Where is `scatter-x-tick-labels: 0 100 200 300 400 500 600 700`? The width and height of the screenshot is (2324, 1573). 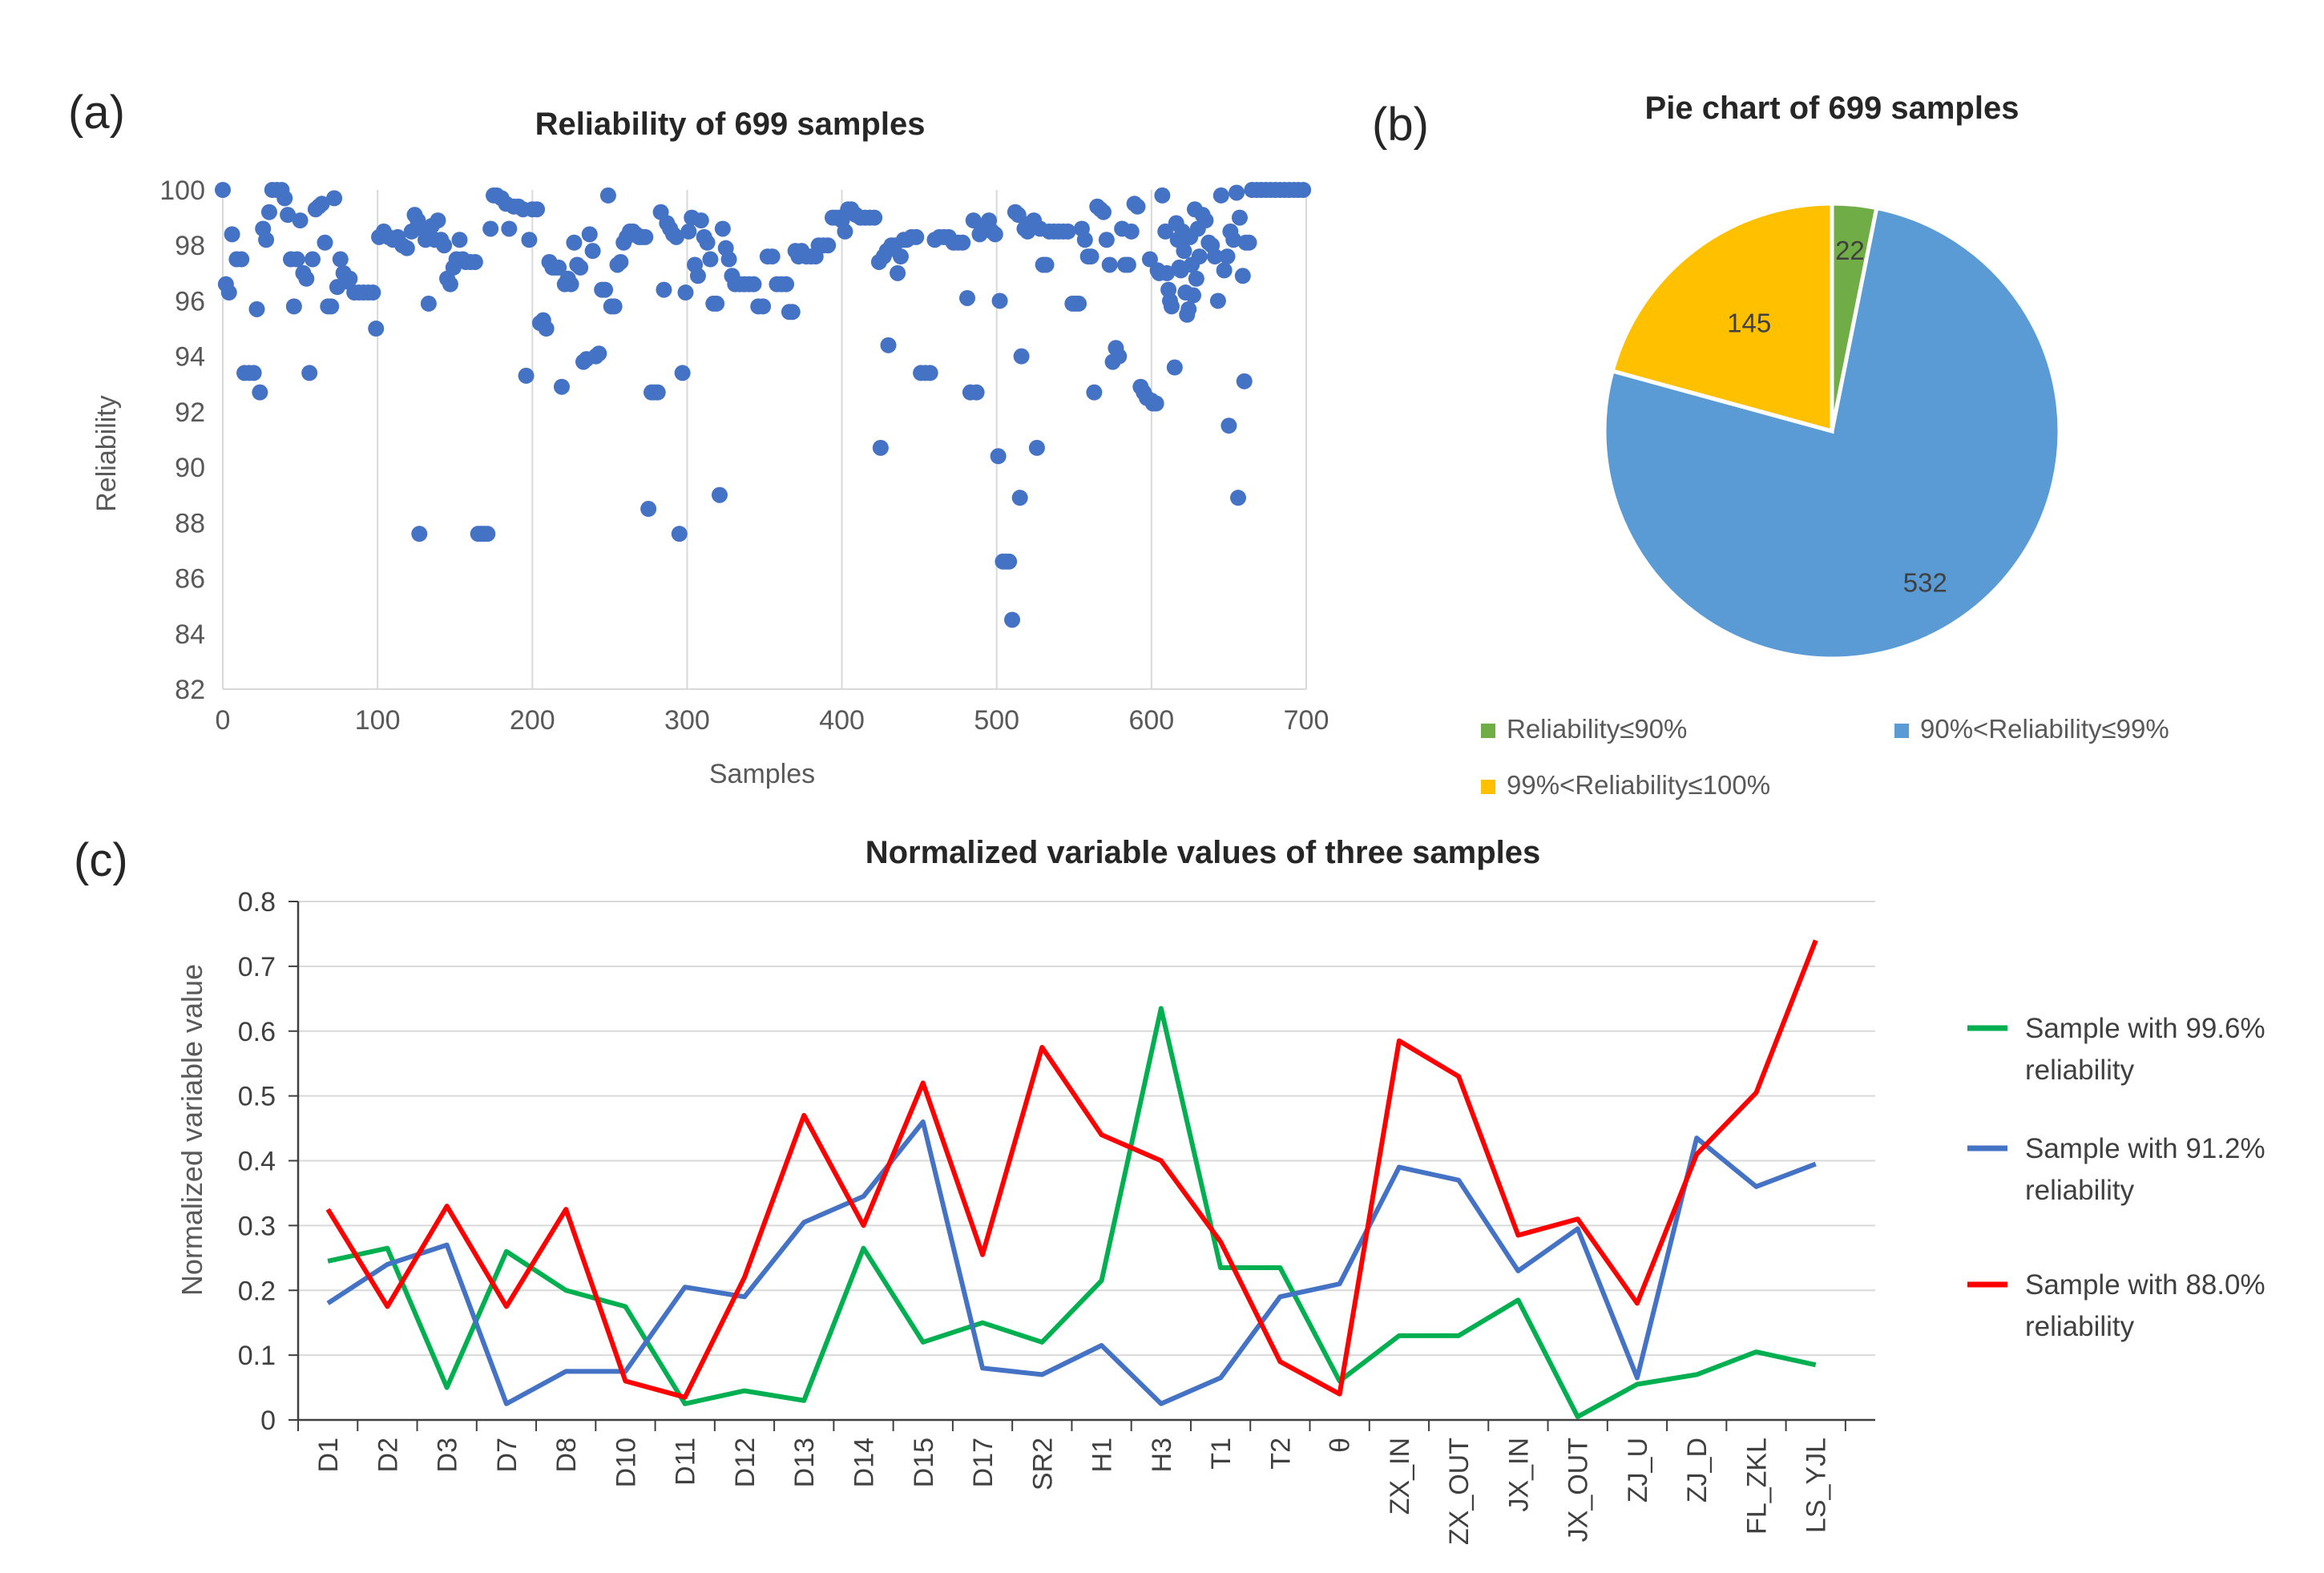
scatter-x-tick-labels: 0 100 200 300 400 500 600 700 is located at coordinates (772, 720).